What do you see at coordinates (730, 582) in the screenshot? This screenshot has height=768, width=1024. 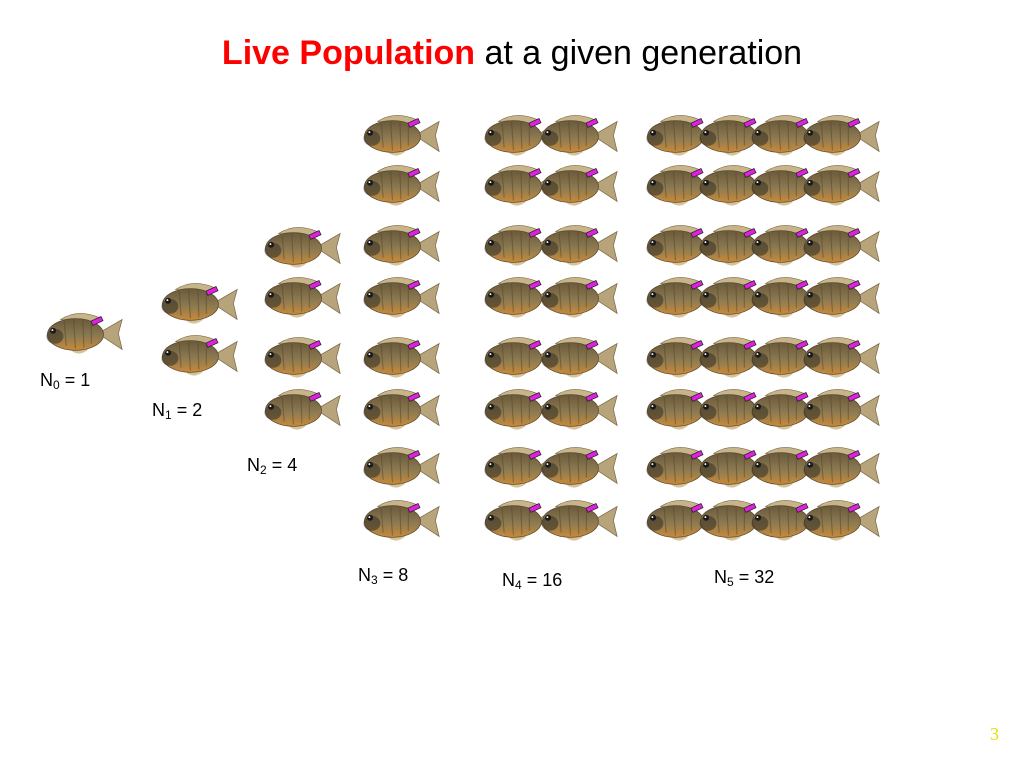 I see `subscript: 5` at bounding box center [730, 582].